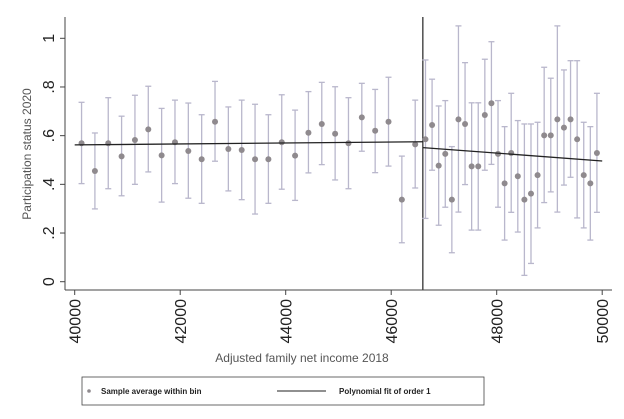  Describe the element at coordinates (49, 38) in the screenshot. I see `y-tick-label: 1` at that location.